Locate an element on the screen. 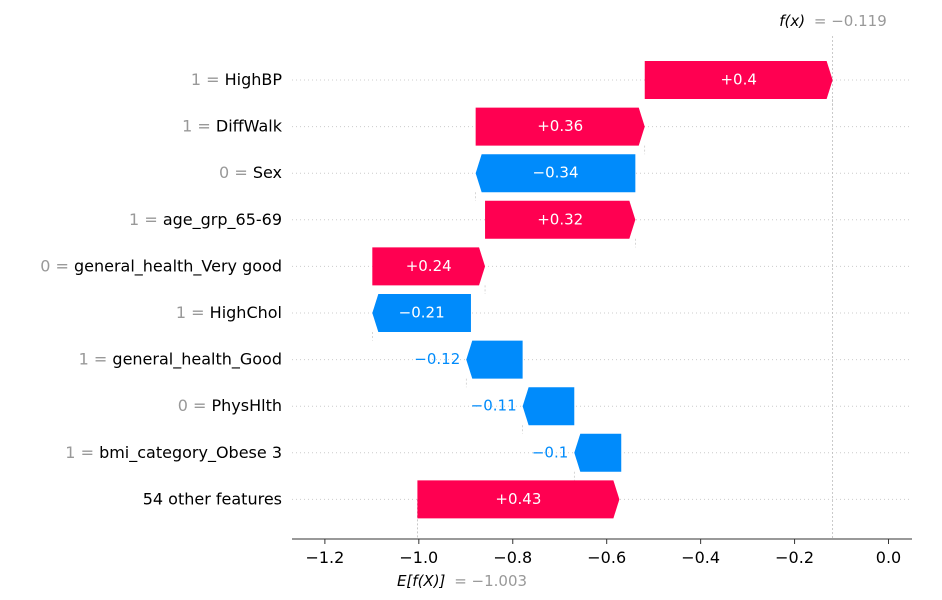  x-tick-label: −0.2 is located at coordinates (794, 557).